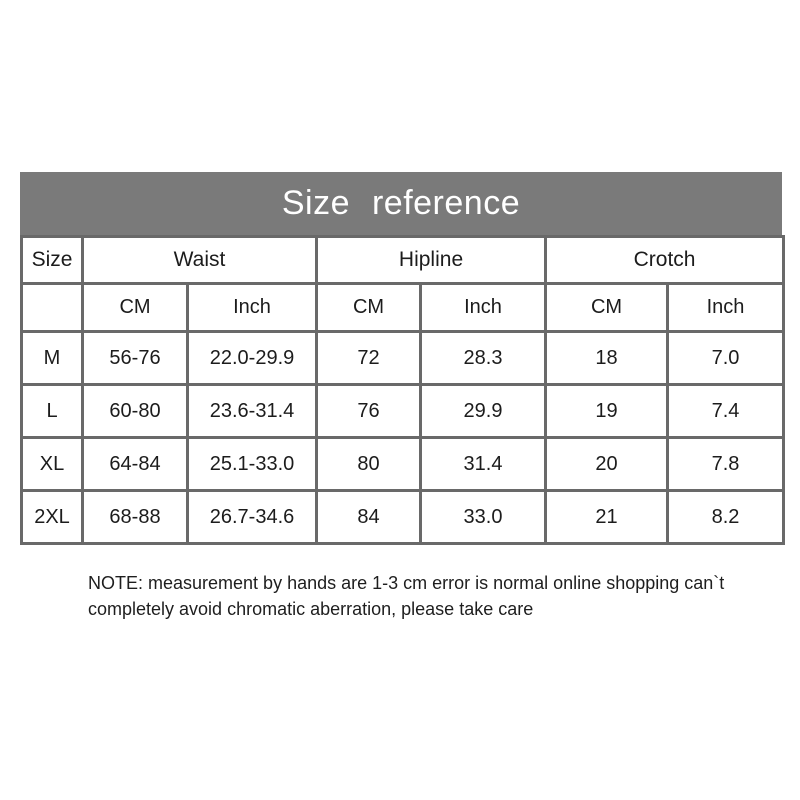  What do you see at coordinates (726, 517) in the screenshot?
I see `value-cell: 8.2` at bounding box center [726, 517].